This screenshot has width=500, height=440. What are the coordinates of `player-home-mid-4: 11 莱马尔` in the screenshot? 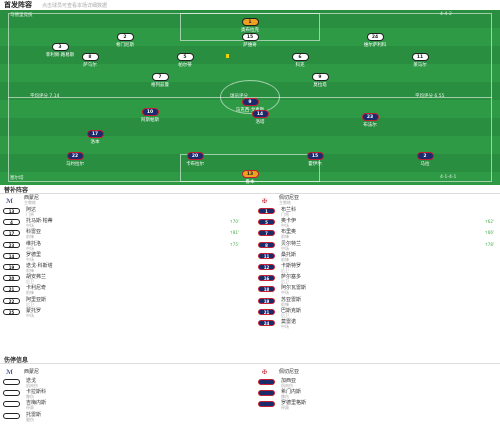 It's located at (420, 60).